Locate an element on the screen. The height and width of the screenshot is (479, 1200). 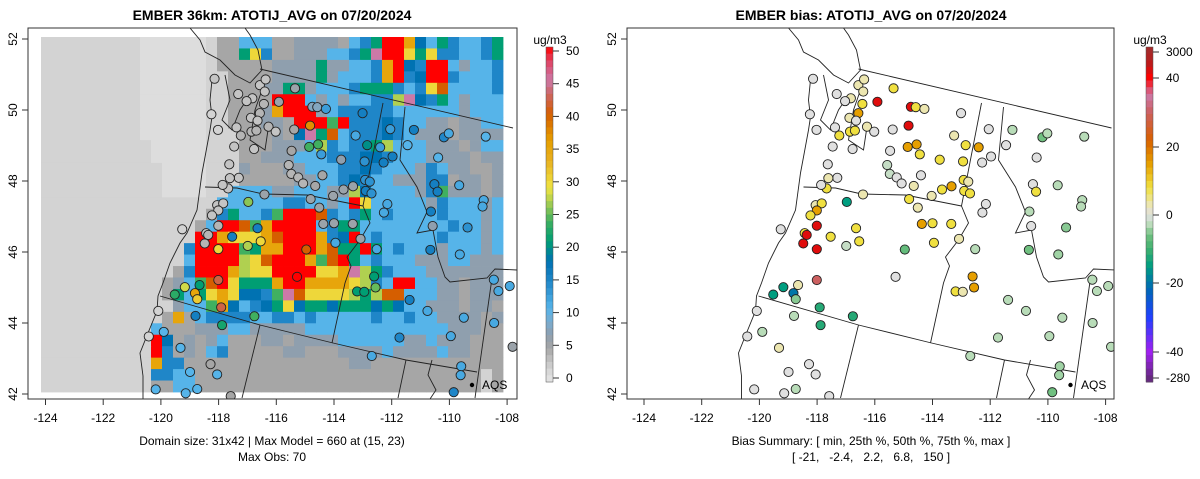
x-tick-label: -108 is located at coordinates (507, 418).